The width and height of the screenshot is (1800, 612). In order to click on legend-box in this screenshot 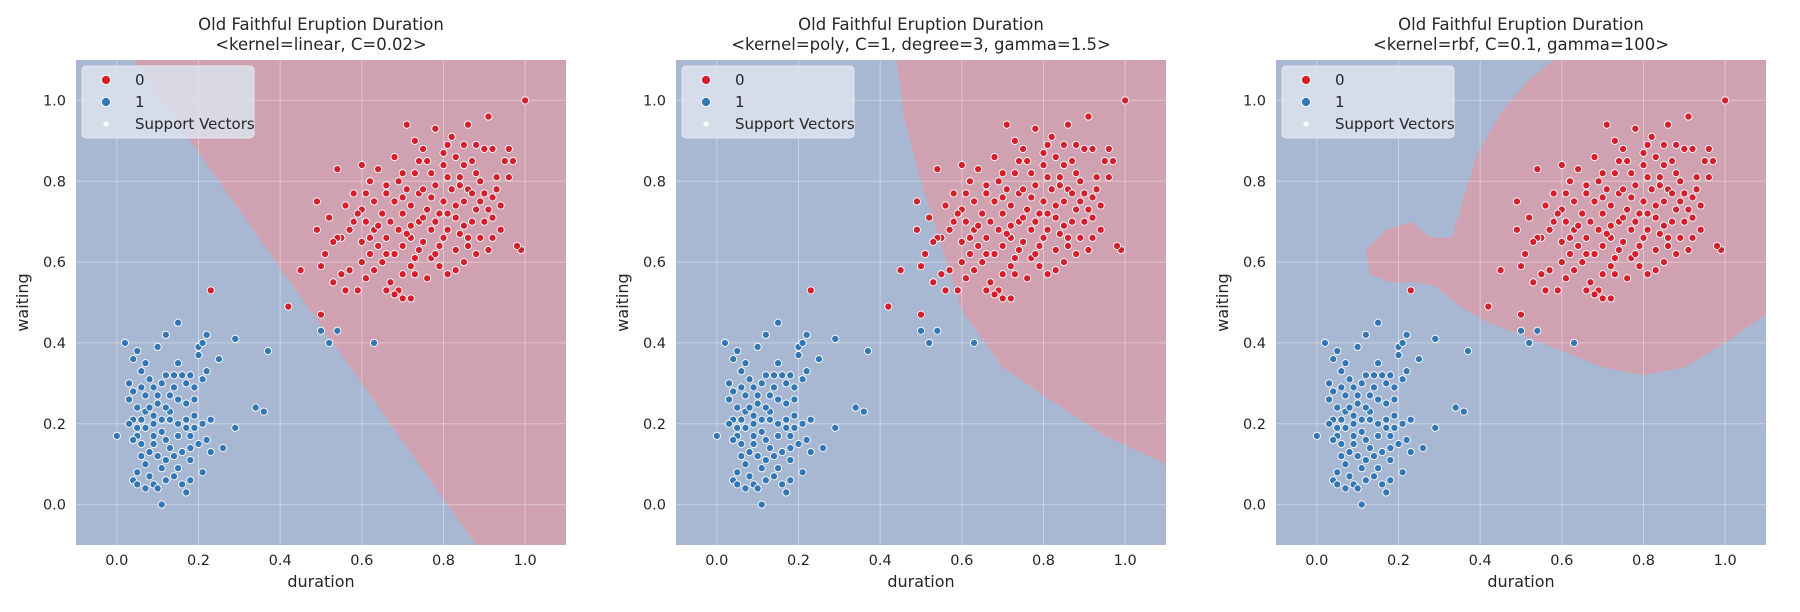, I will do `click(168, 102)`.